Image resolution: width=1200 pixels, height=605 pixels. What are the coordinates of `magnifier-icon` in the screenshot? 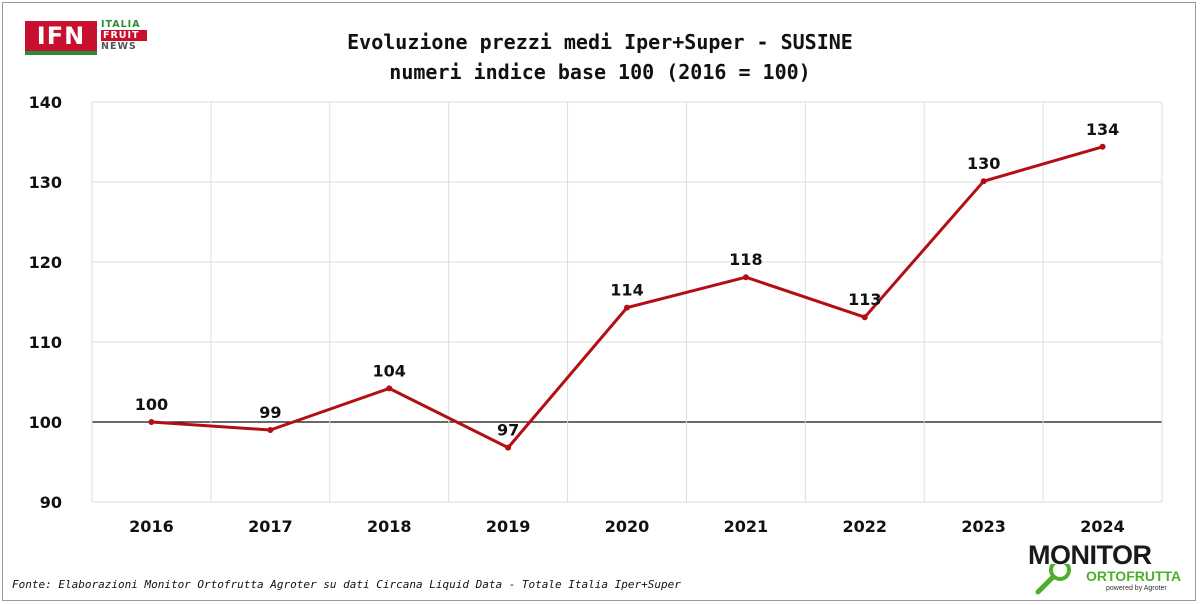 It's located at (1053, 579).